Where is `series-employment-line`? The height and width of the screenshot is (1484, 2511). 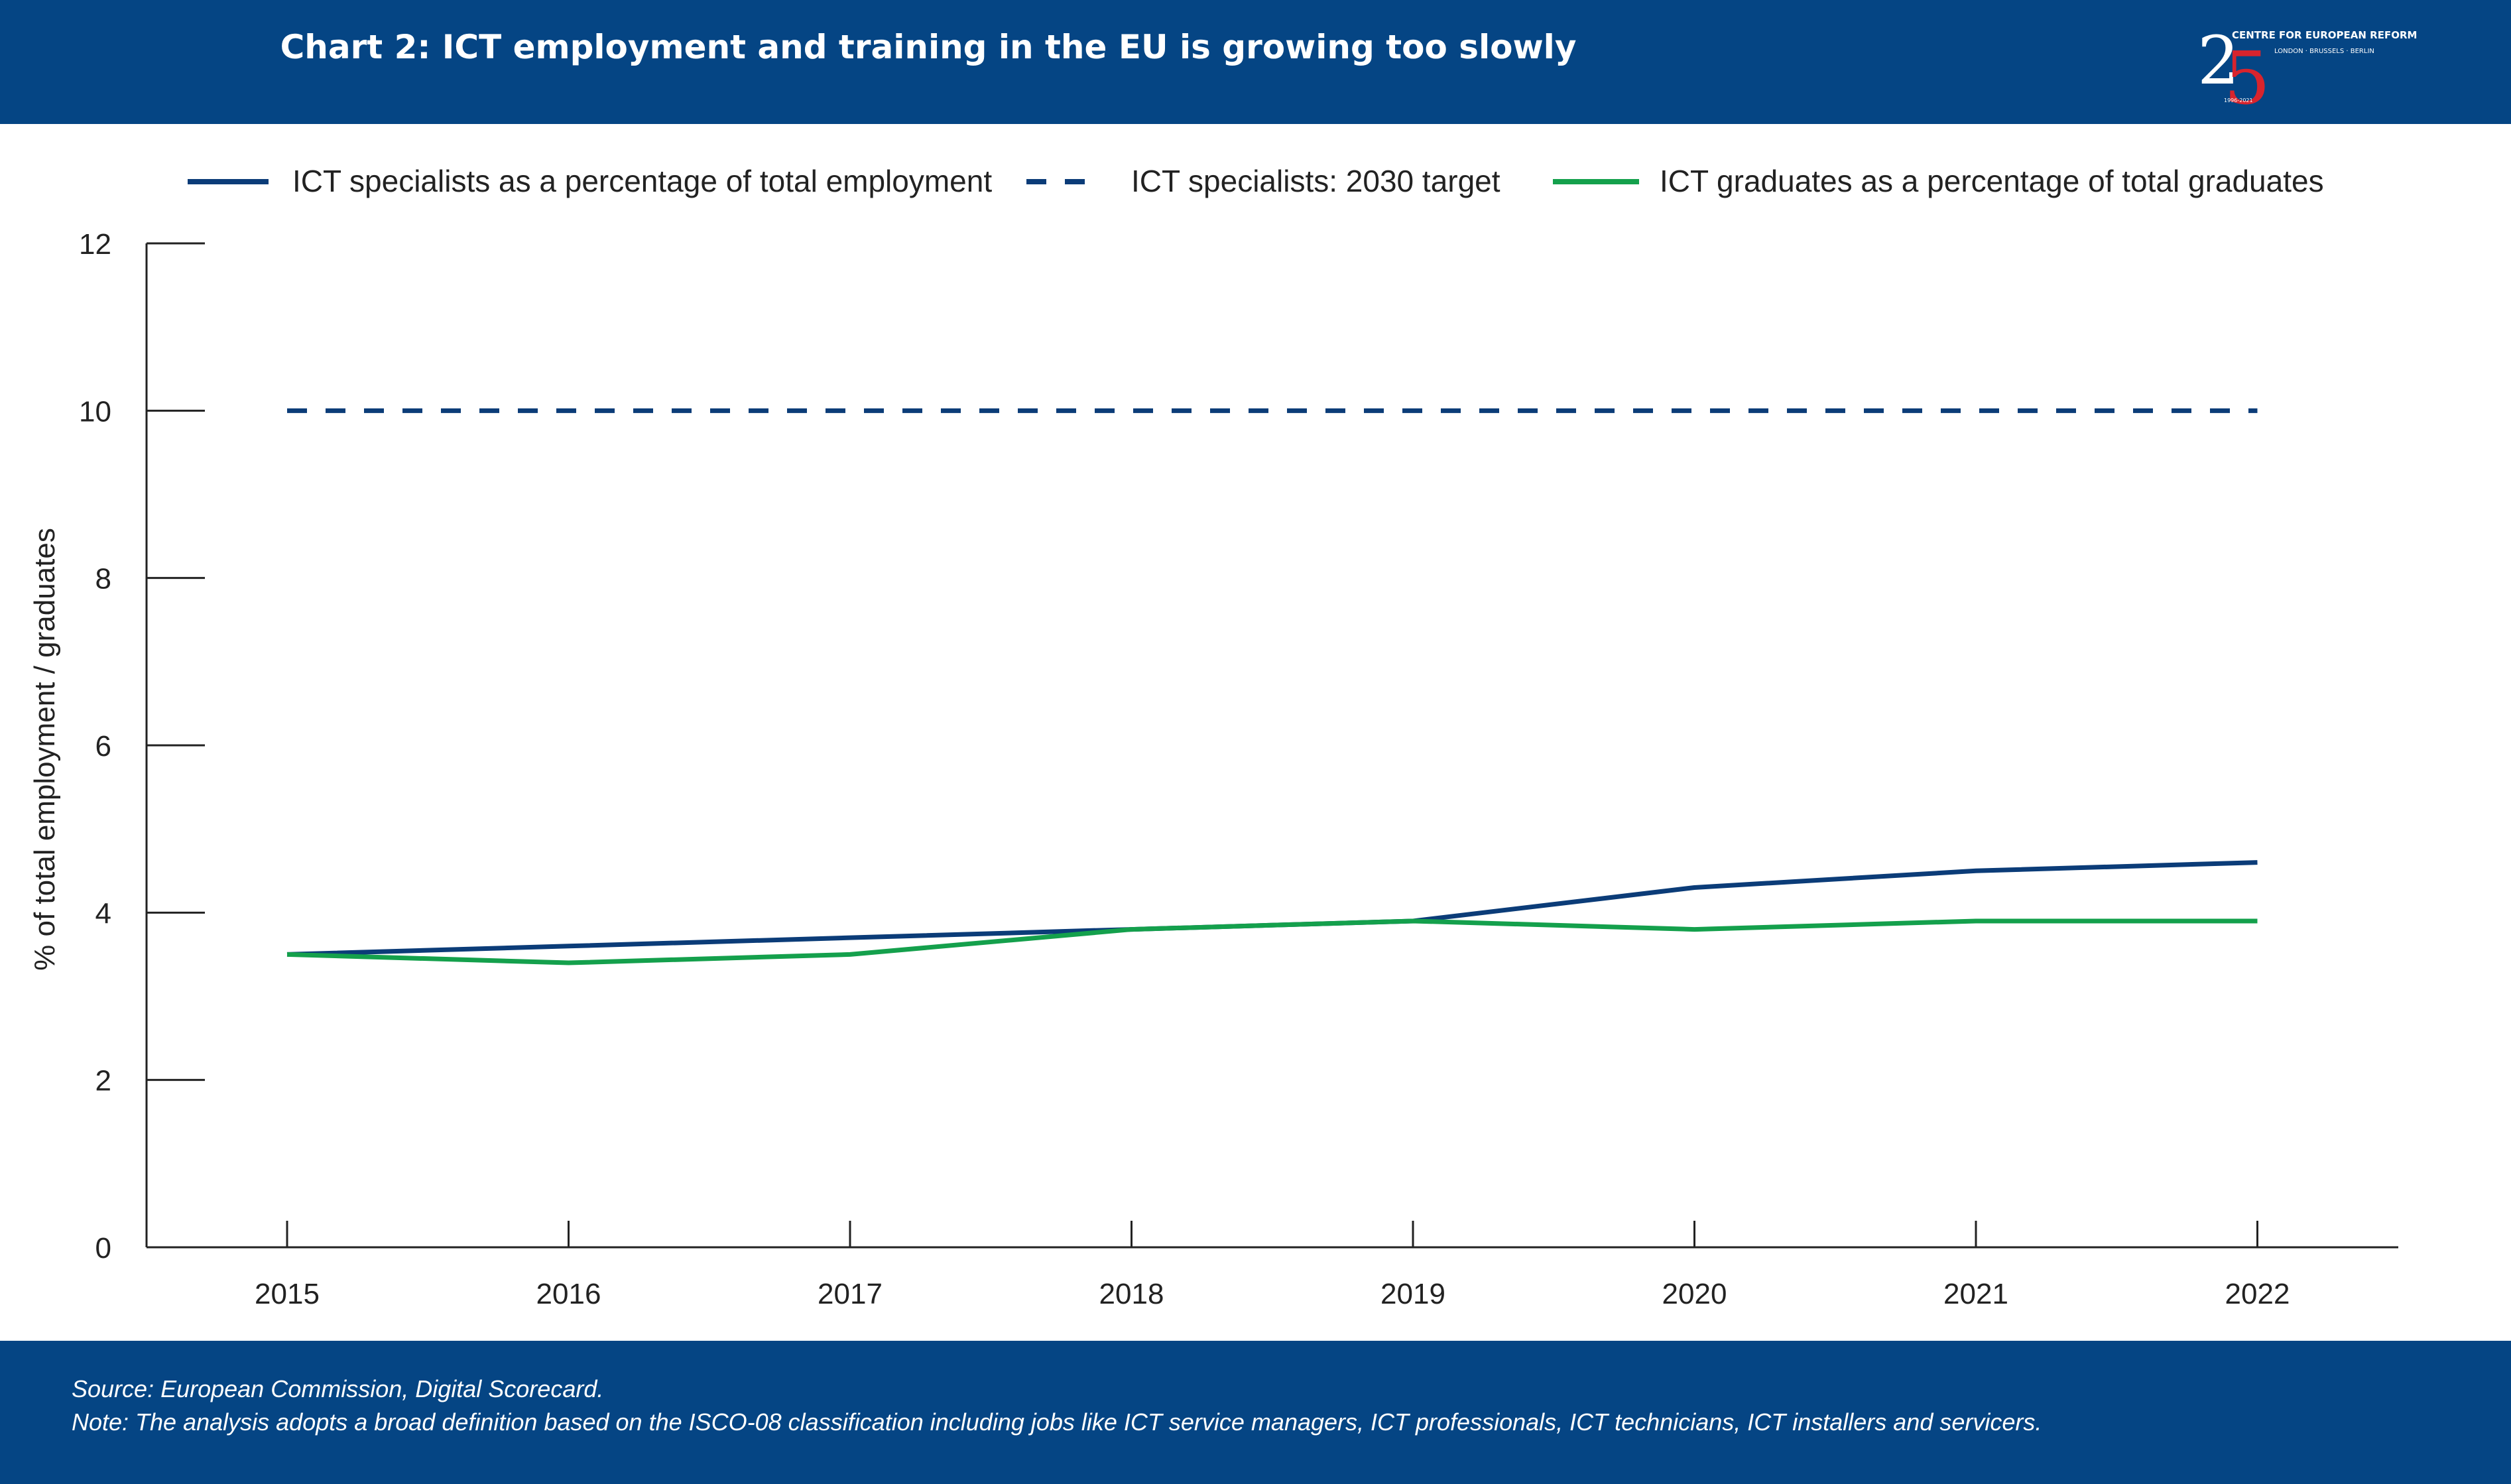
series-employment-line is located at coordinates (1272, 908).